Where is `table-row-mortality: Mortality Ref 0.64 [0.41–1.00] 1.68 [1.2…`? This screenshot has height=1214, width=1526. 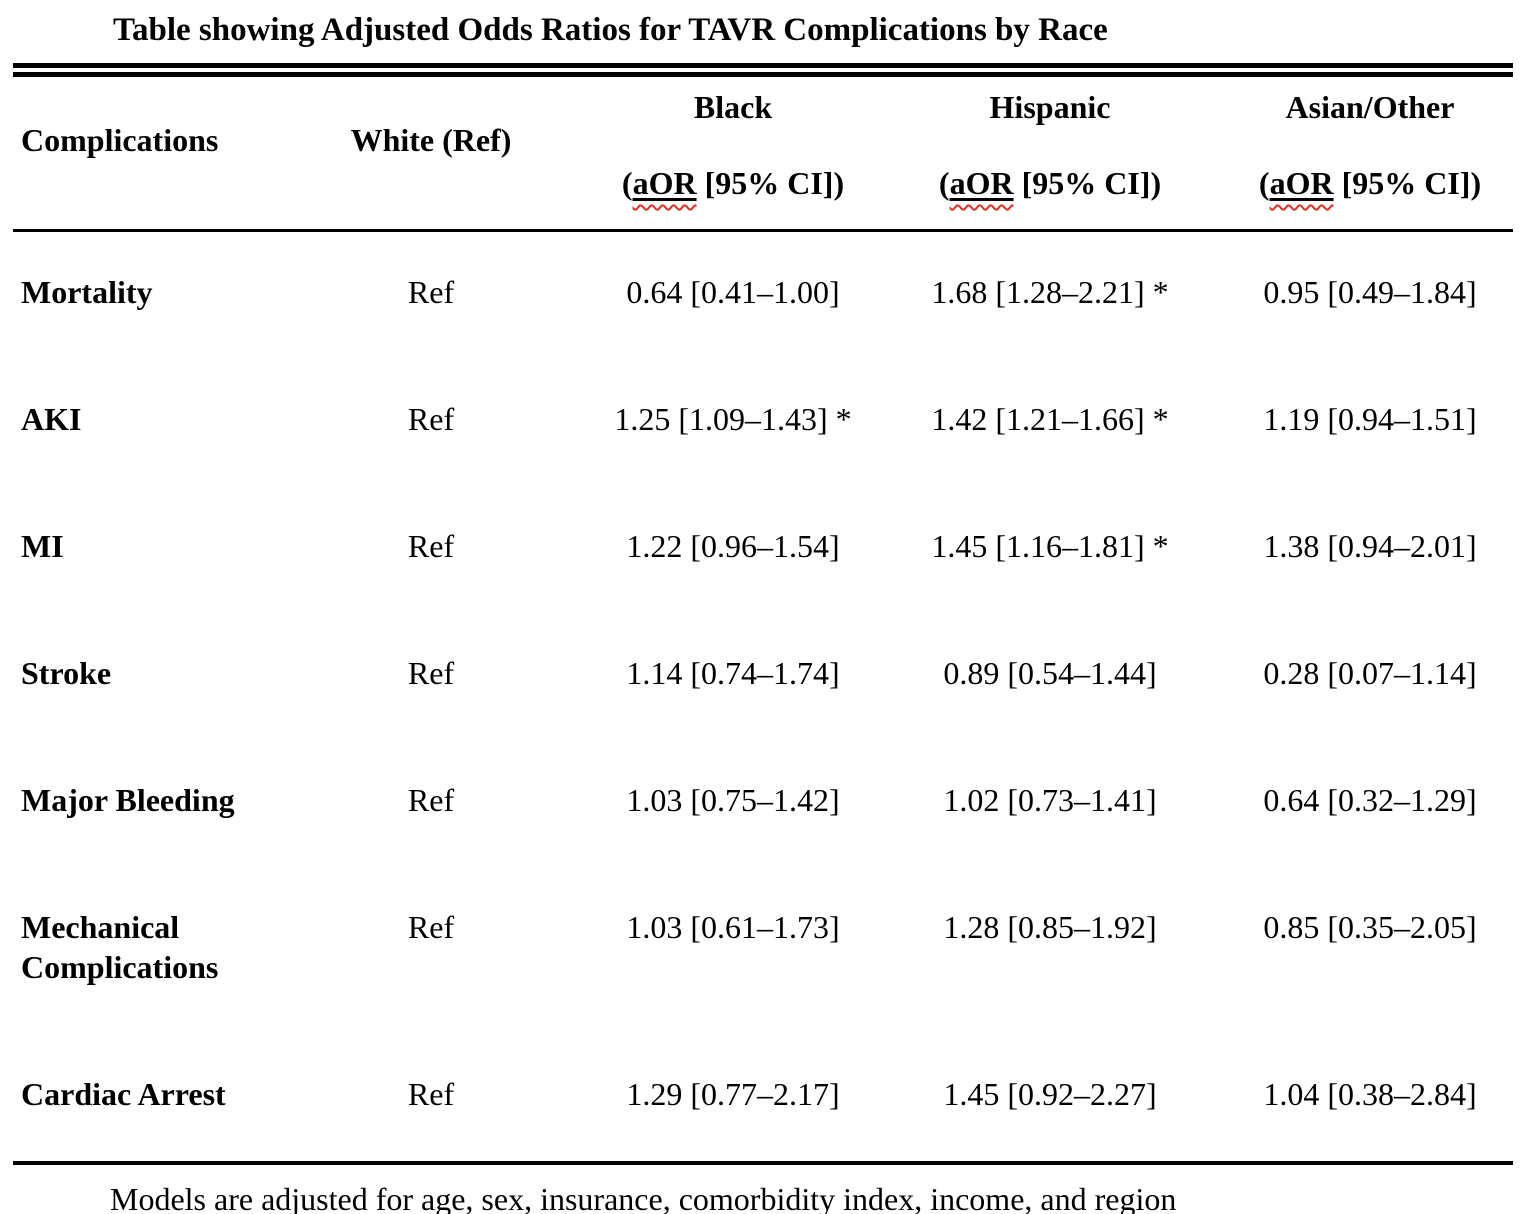
table-row-mortality: Mortality Ref 0.64 [0.41–1.00] 1.68 [1.2… is located at coordinates (763, 295).